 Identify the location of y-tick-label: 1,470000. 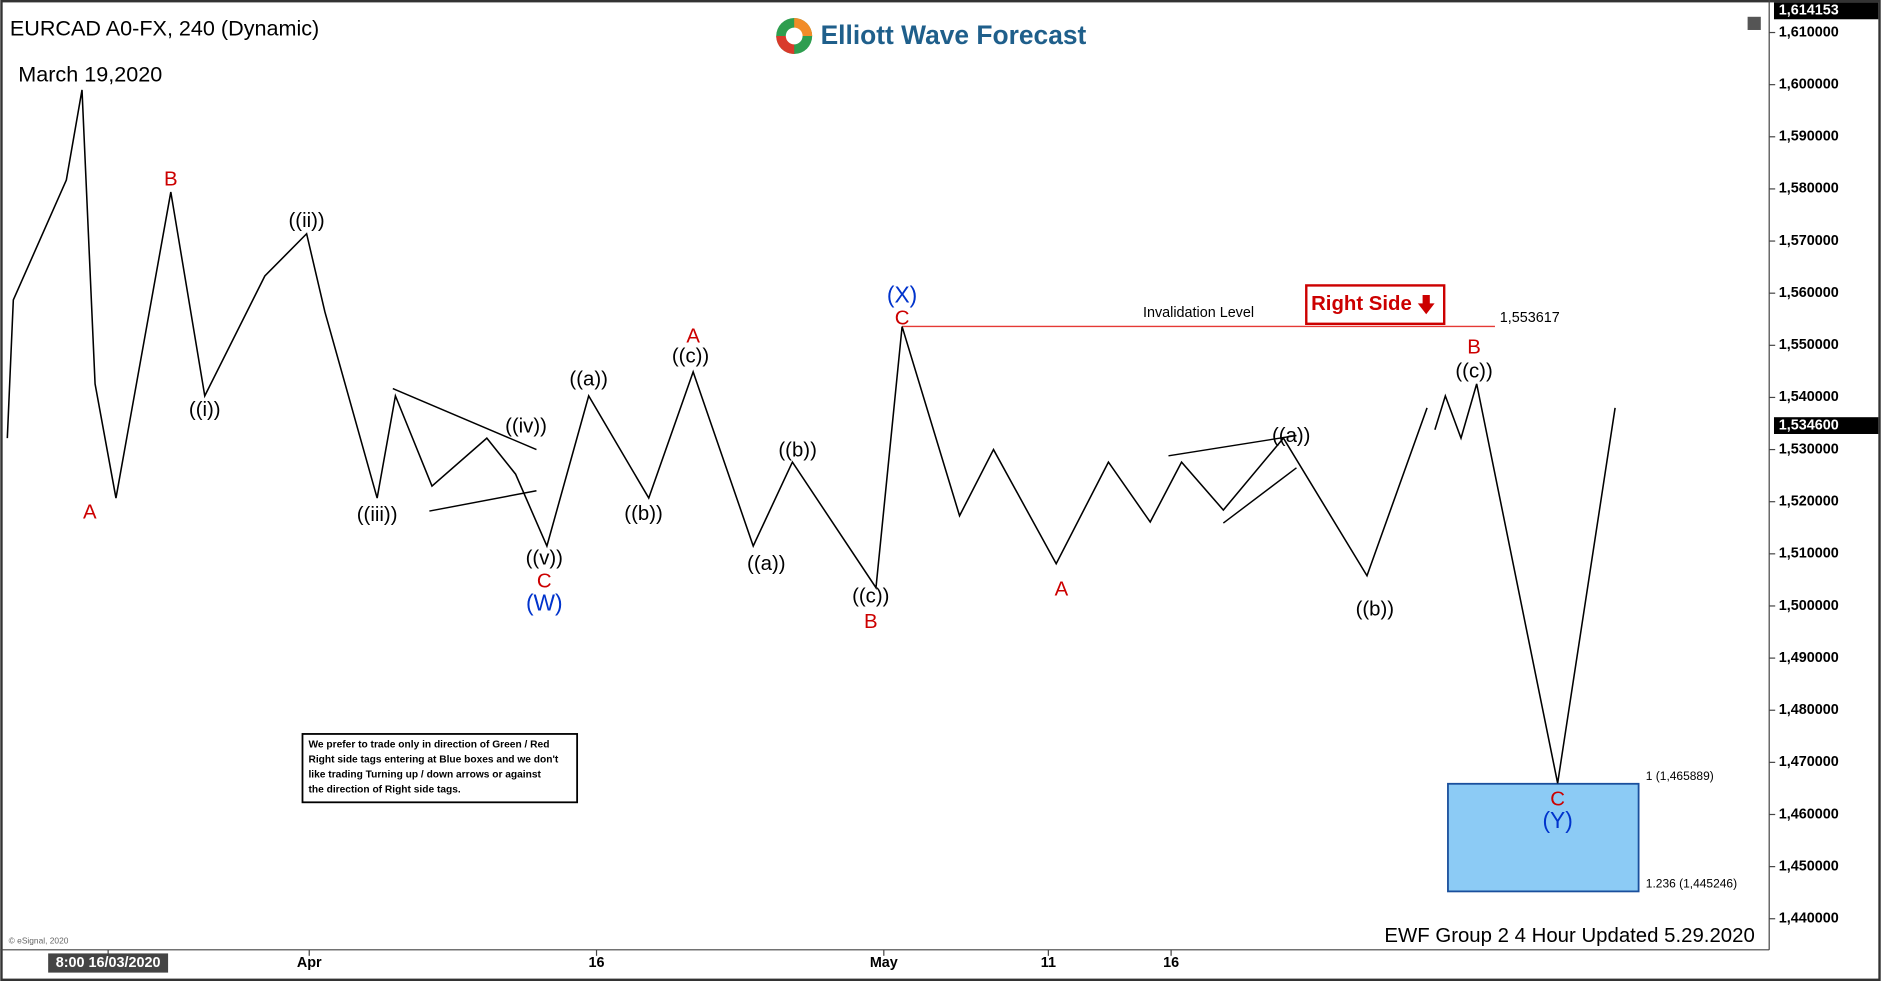
(1809, 762).